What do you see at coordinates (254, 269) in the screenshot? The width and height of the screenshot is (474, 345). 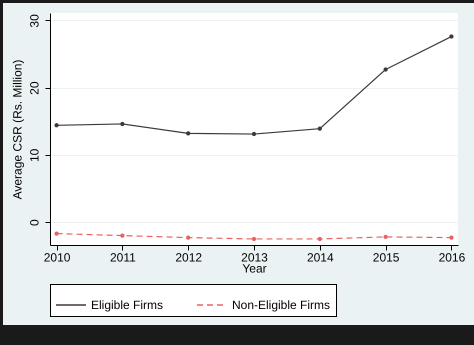 I see `x-axis-title: Year` at bounding box center [254, 269].